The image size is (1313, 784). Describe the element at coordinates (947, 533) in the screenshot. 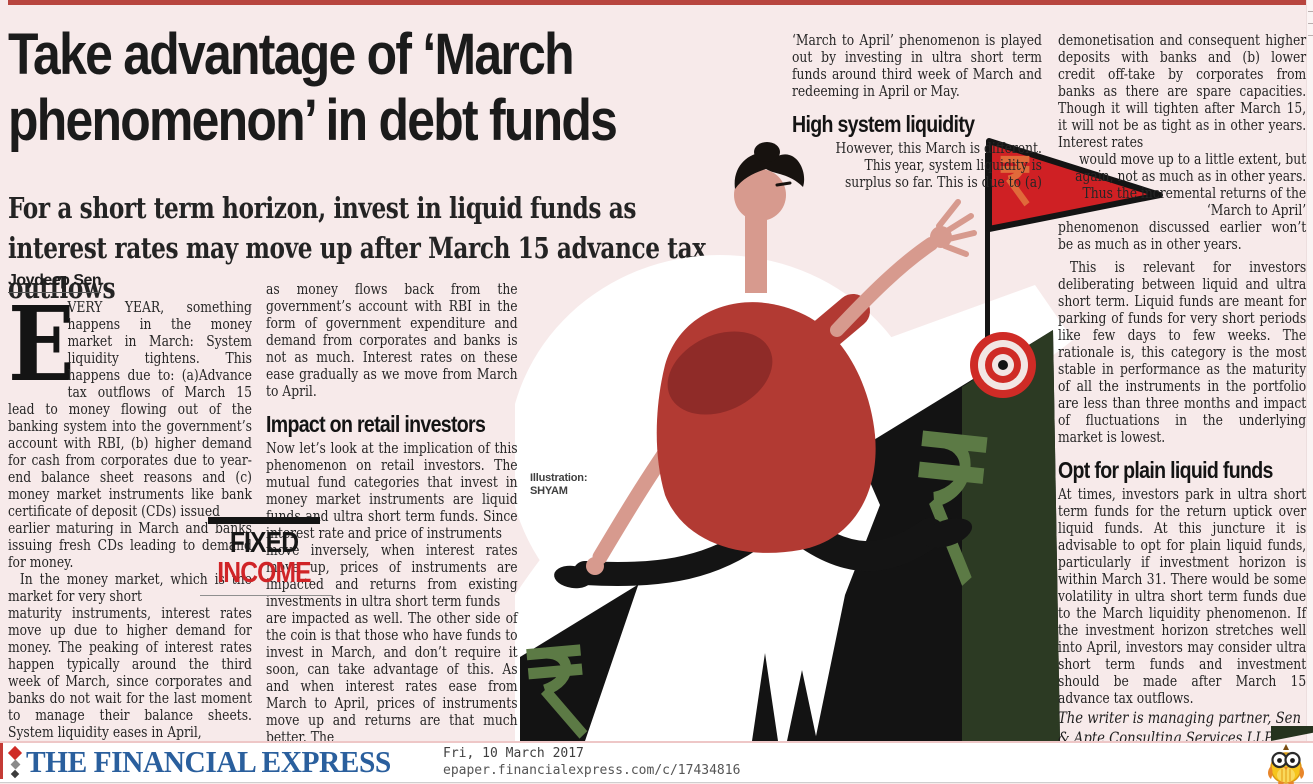

I see `front-shoe` at that location.